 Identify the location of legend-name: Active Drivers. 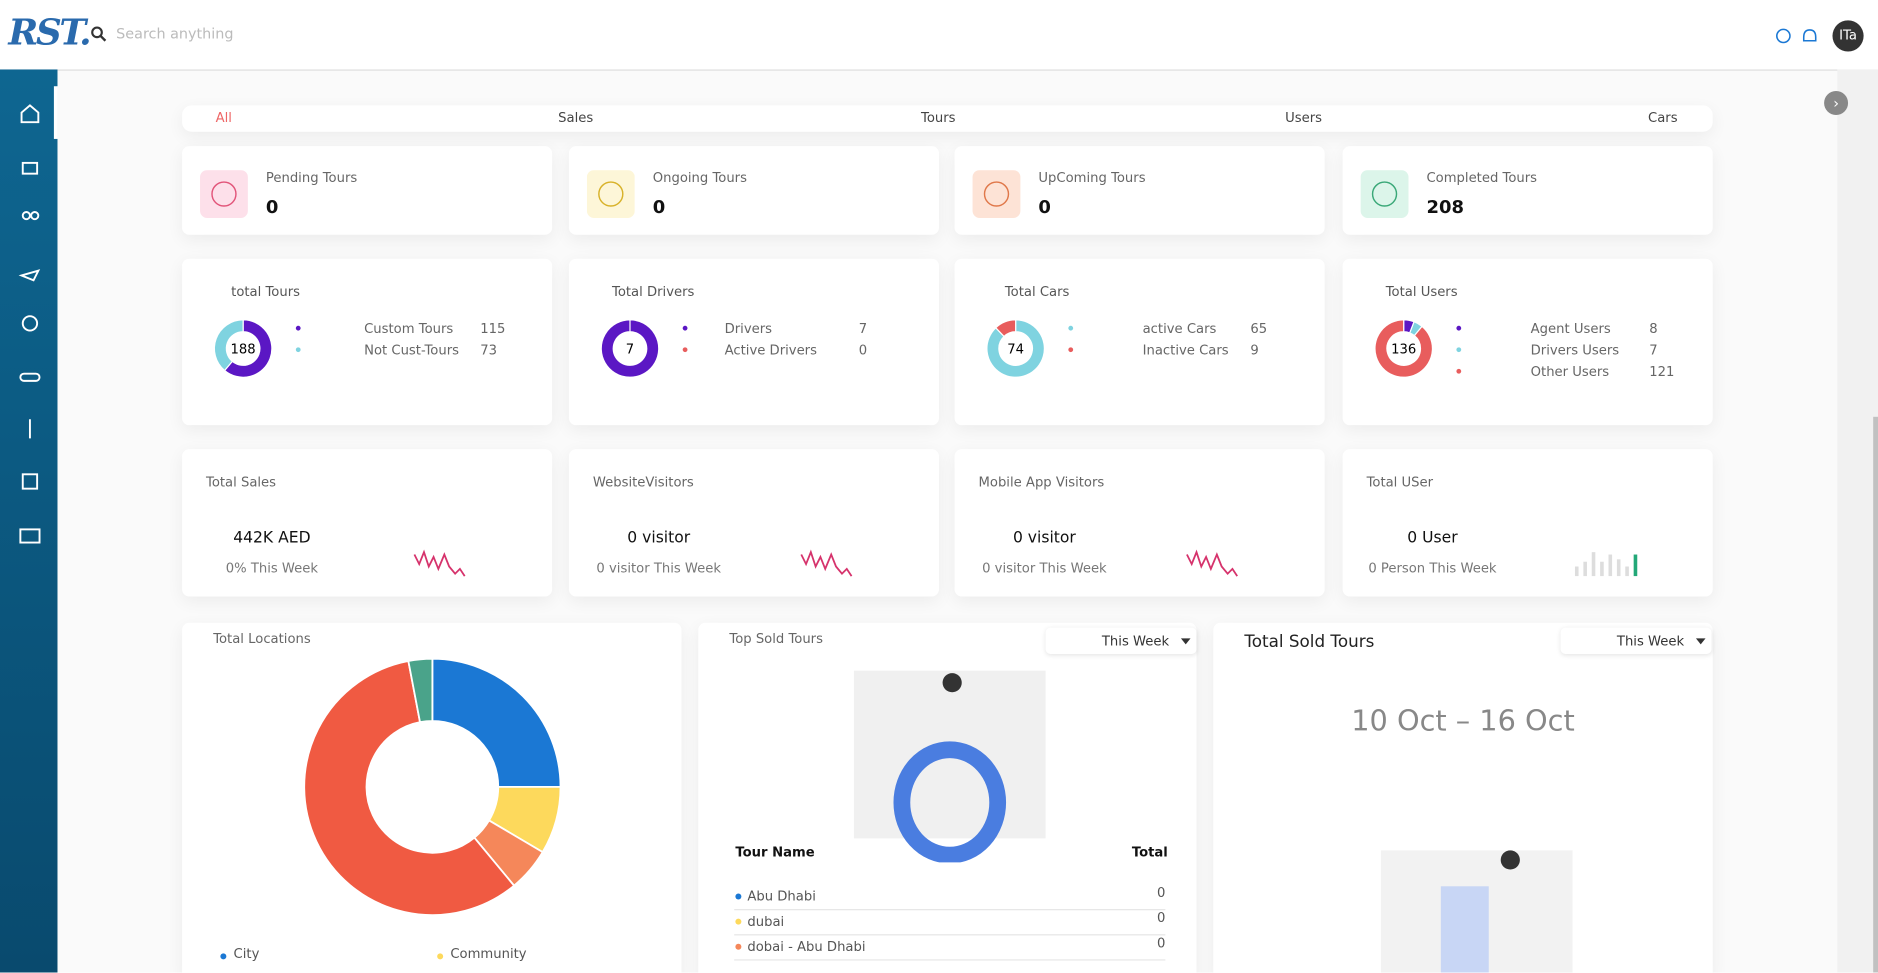
(770, 350).